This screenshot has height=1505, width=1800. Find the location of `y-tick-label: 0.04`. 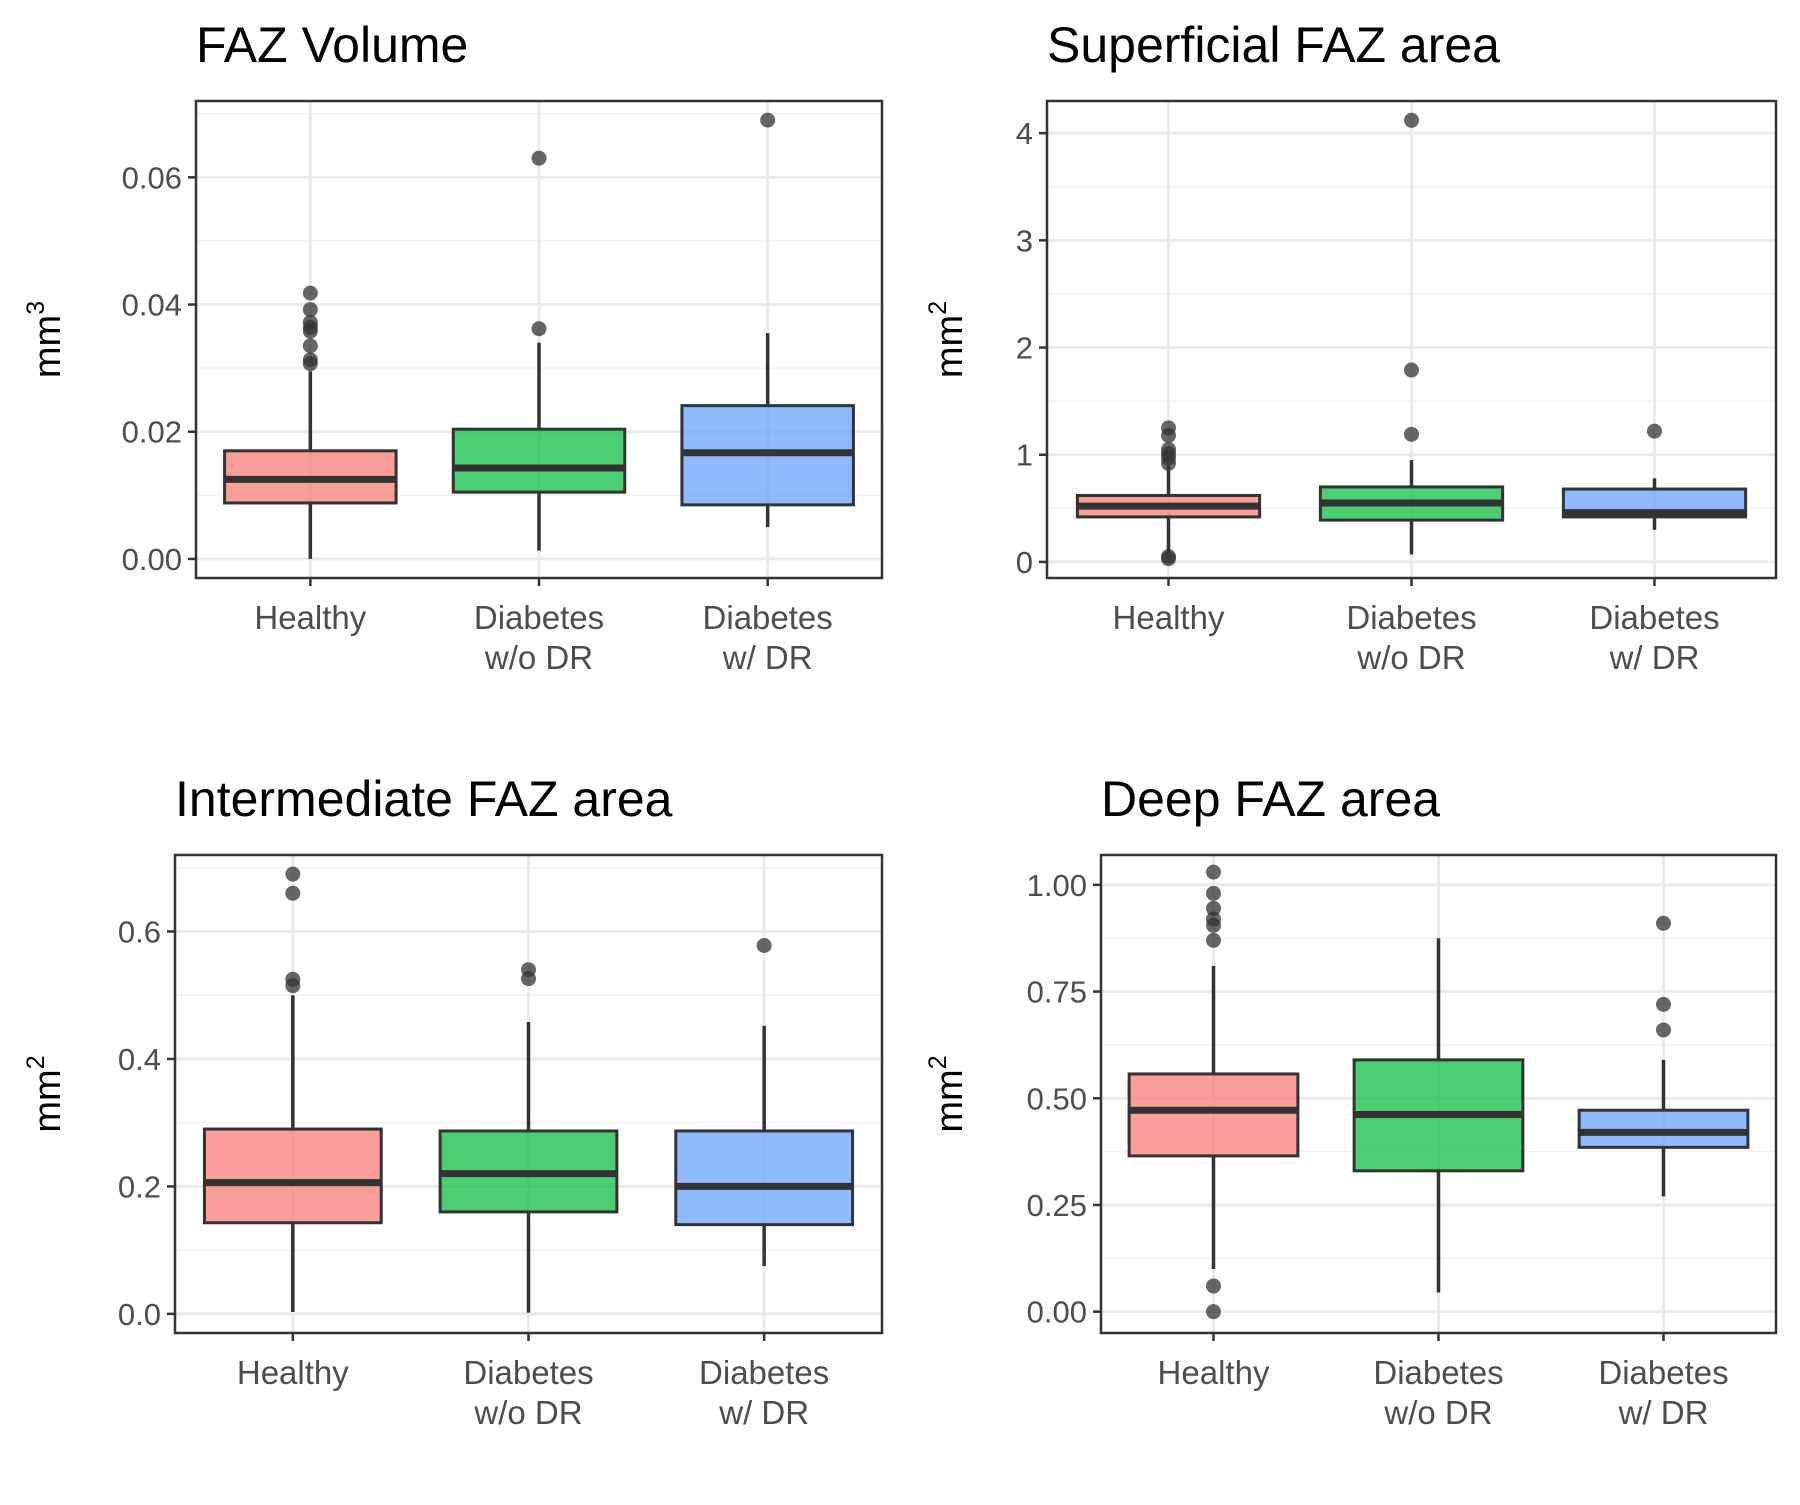

y-tick-label: 0.04 is located at coordinates (152, 305).